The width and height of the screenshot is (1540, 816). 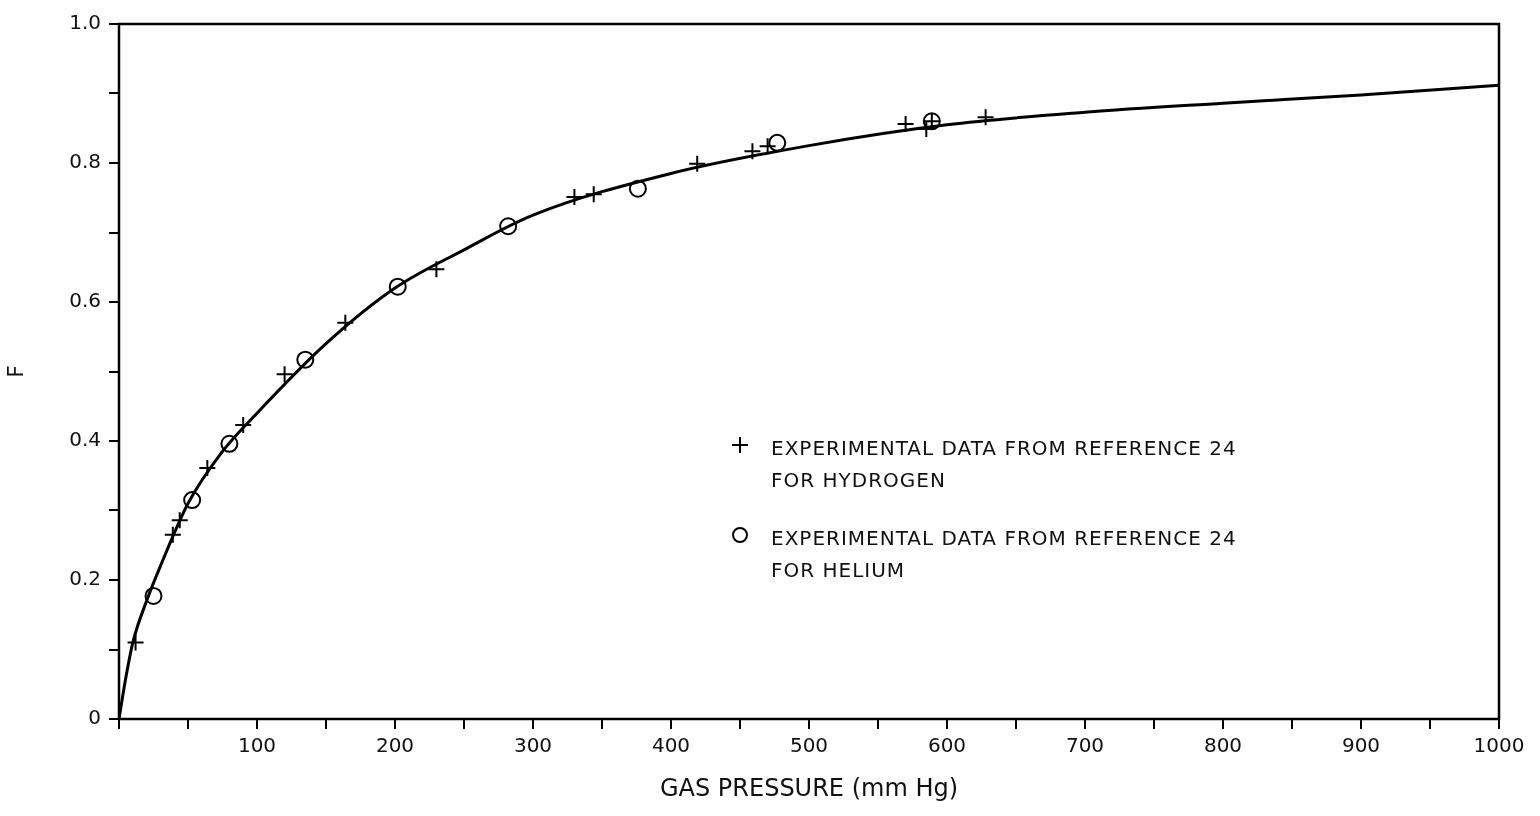 I want to click on y-tick-label: 0.4, so click(x=85, y=439).